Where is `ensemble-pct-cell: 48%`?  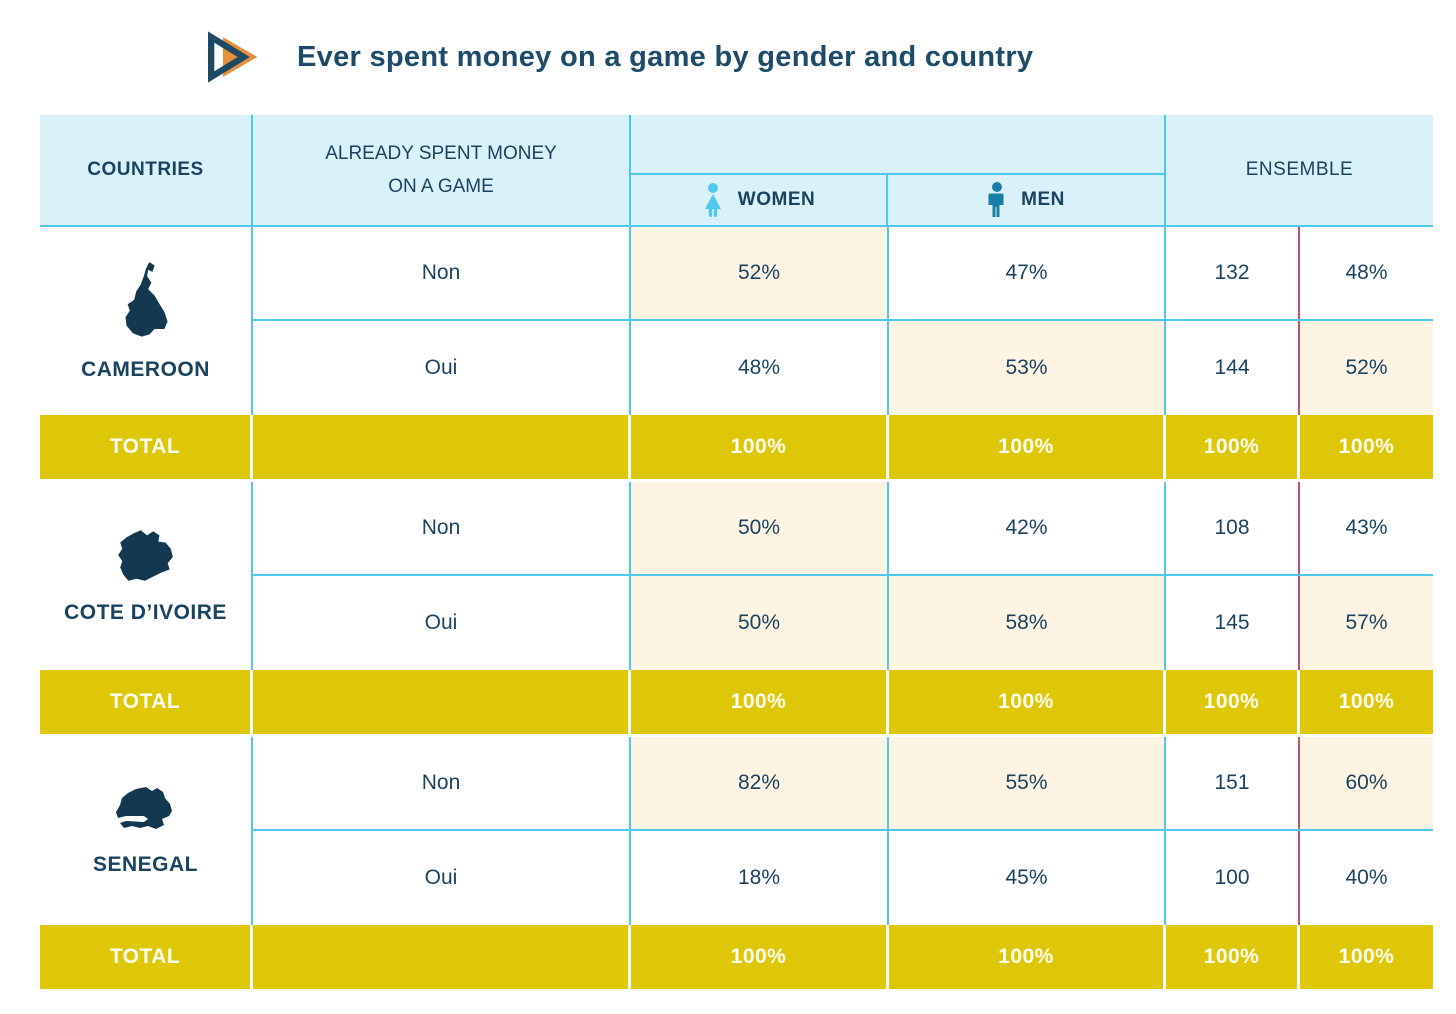 ensemble-pct-cell: 48% is located at coordinates (1366, 272).